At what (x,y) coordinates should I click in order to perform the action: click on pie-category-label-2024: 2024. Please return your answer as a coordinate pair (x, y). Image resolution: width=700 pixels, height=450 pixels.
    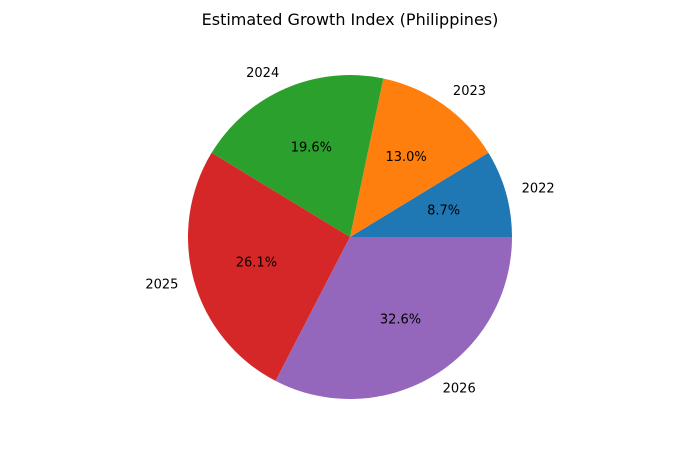
    Looking at the image, I should click on (262, 73).